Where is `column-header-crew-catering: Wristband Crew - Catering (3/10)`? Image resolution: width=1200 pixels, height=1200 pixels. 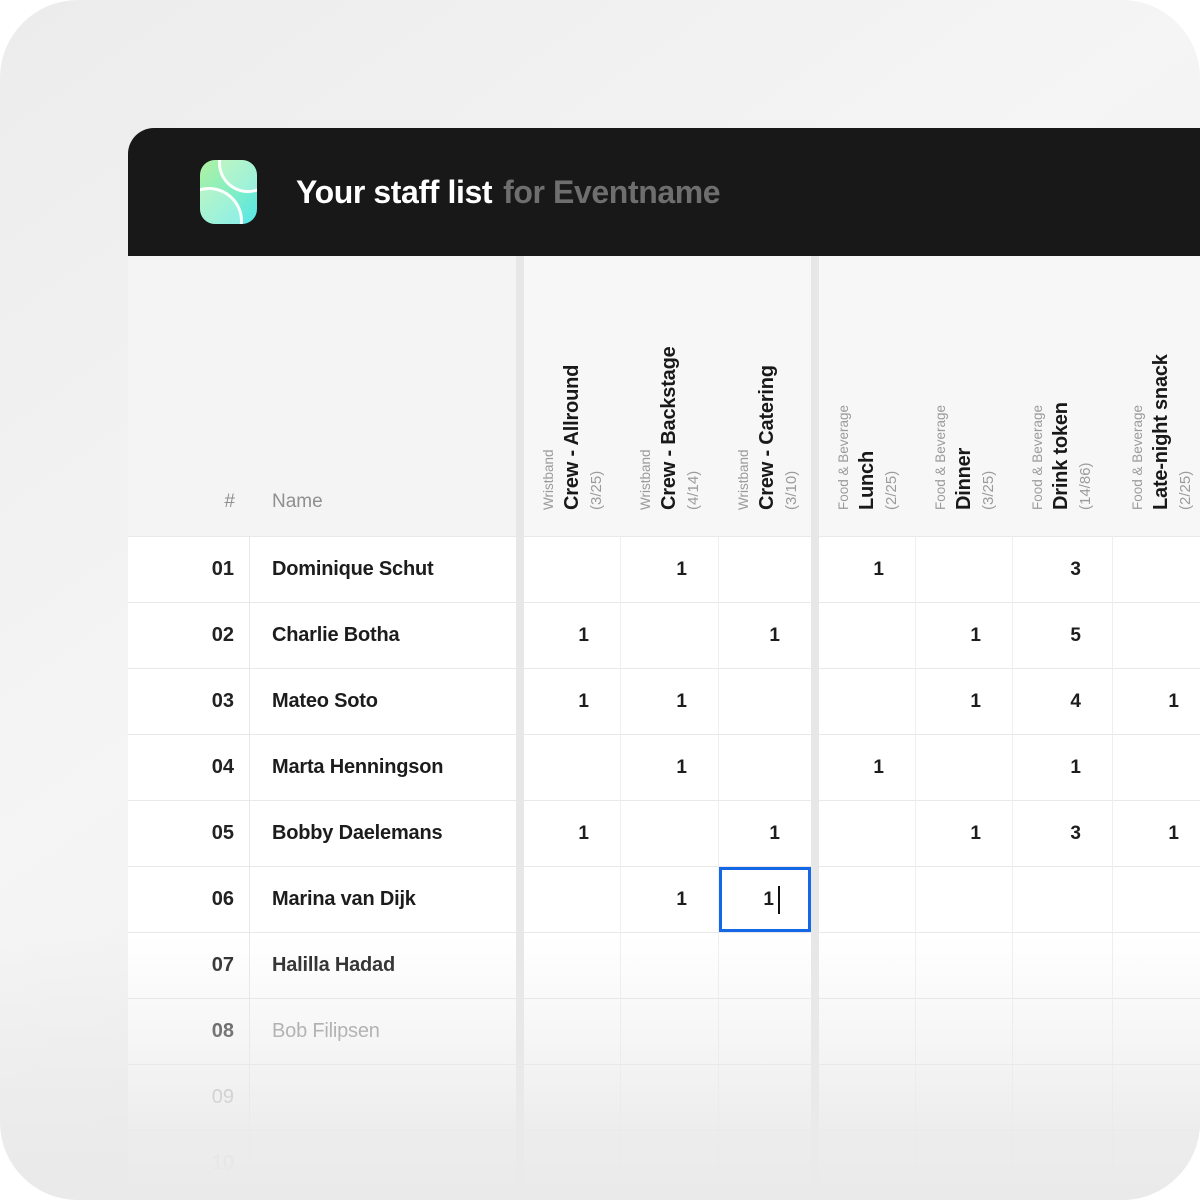 column-header-crew-catering: Wristband Crew - Catering (3/10) is located at coordinates (765, 396).